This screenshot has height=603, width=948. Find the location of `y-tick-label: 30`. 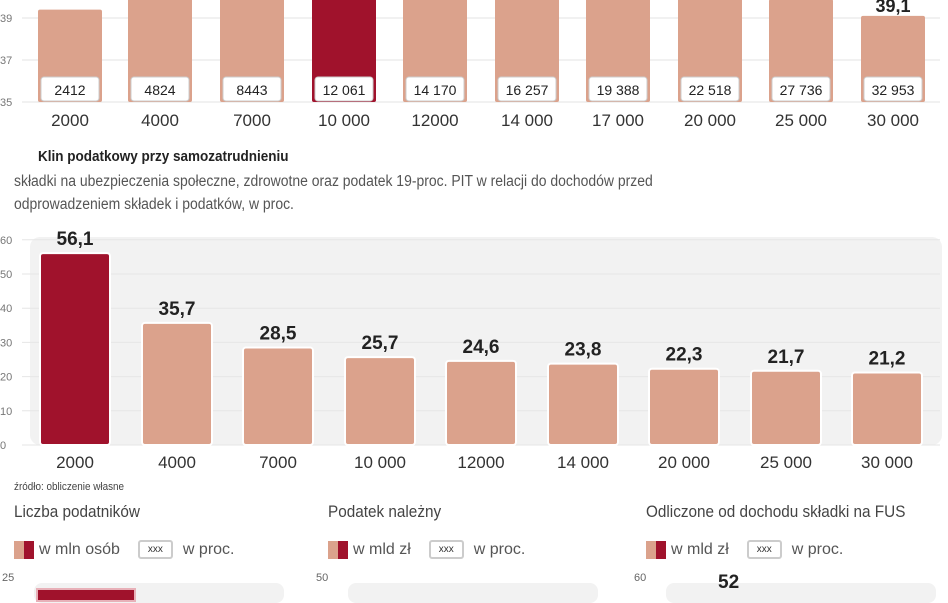

y-tick-label: 30 is located at coordinates (6, 343).